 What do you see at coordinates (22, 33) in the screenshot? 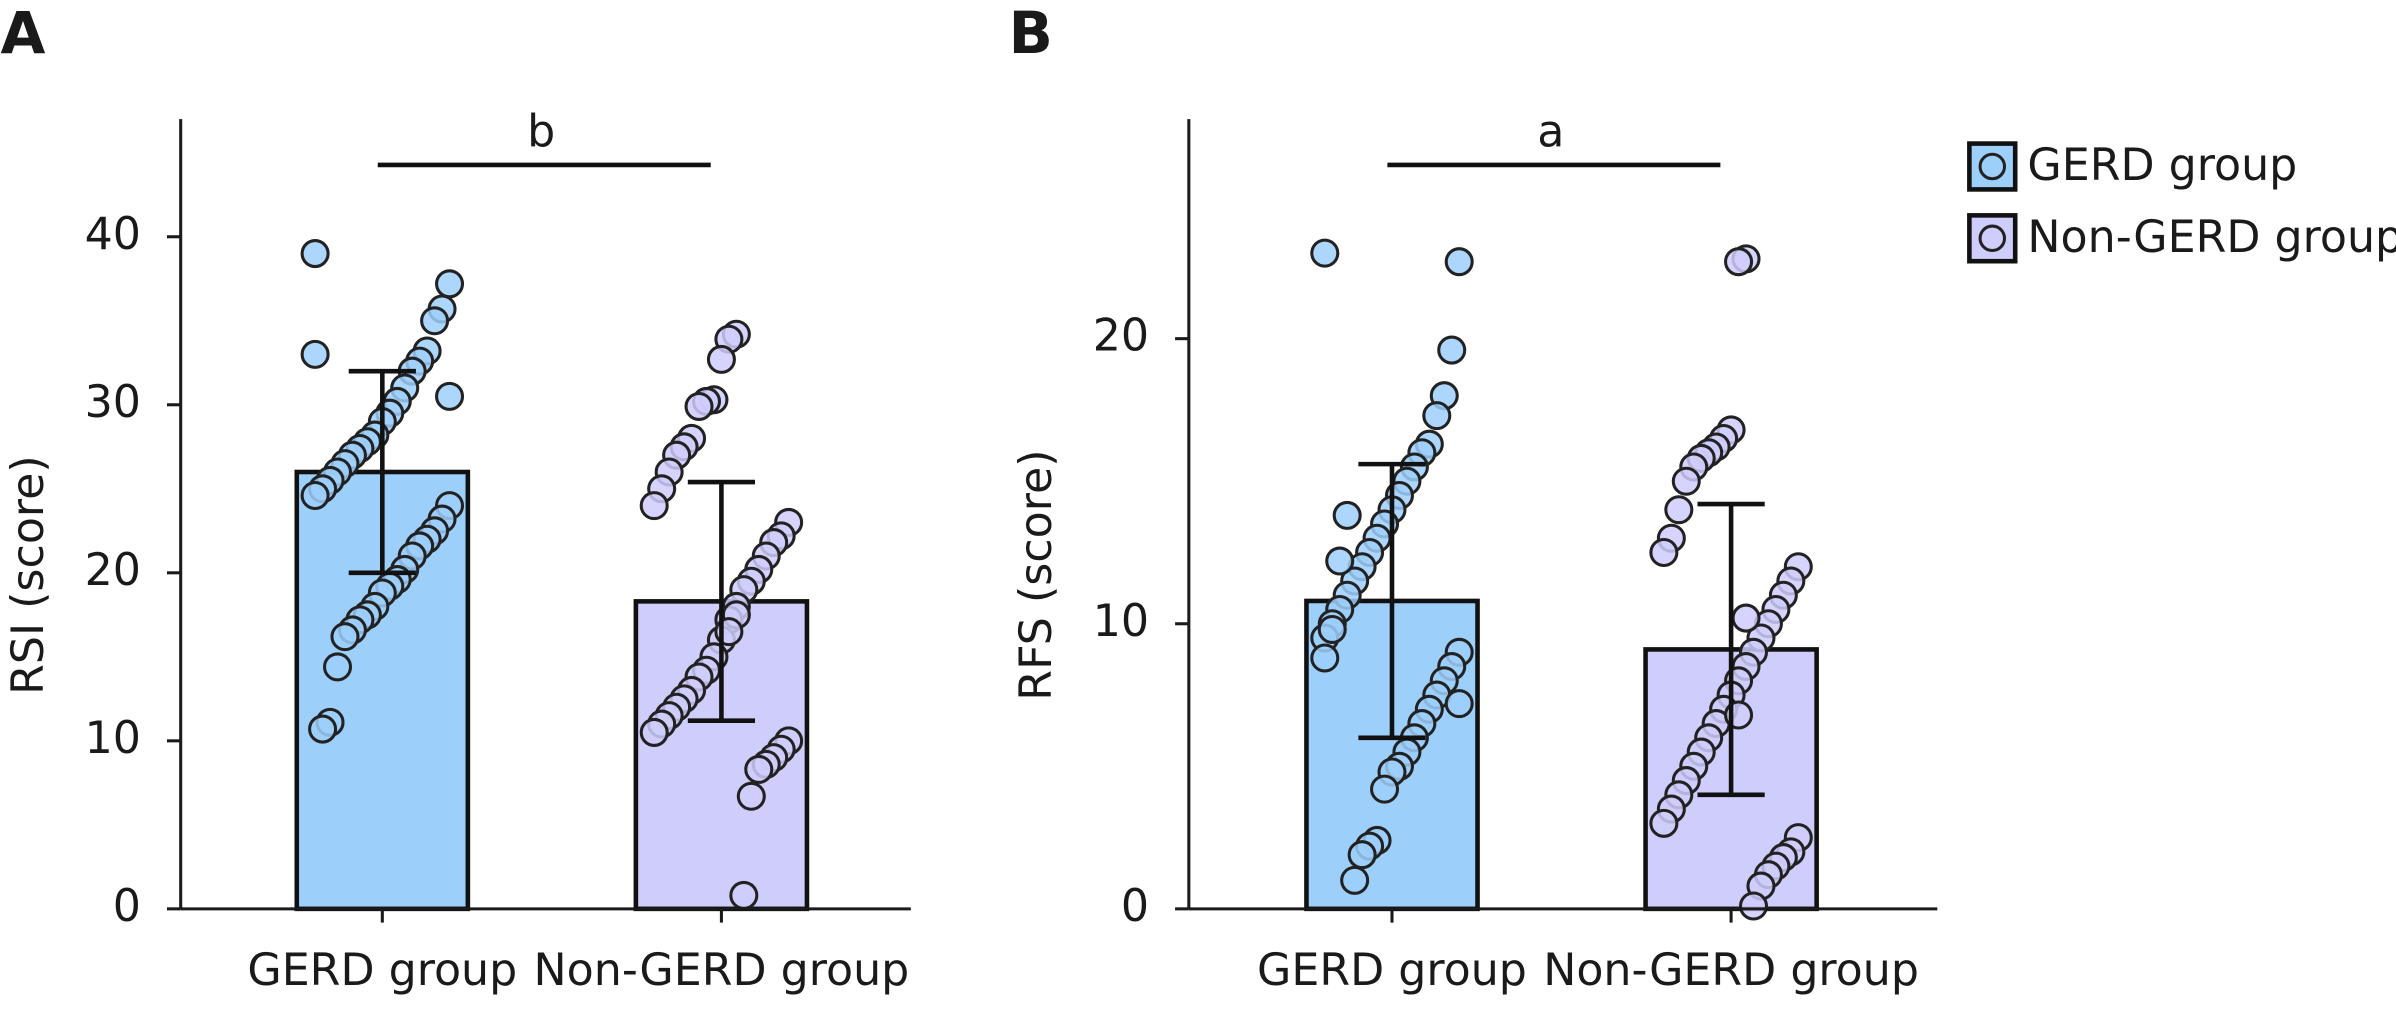
I see `panel-label: A` at bounding box center [22, 33].